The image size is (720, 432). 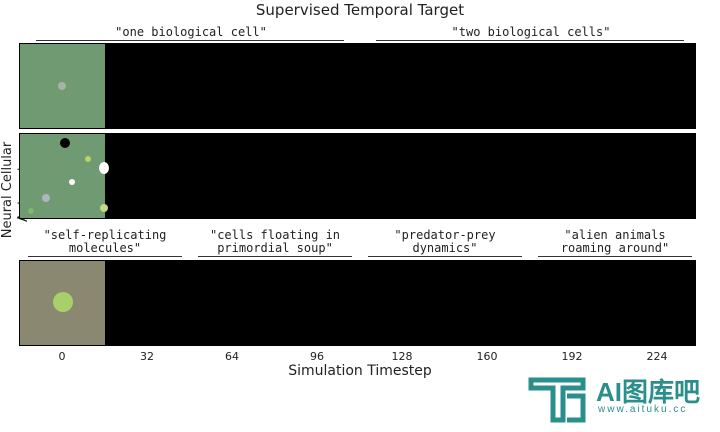 What do you see at coordinates (648, 392) in the screenshot?
I see `watermark-name: AI图库吧` at bounding box center [648, 392].